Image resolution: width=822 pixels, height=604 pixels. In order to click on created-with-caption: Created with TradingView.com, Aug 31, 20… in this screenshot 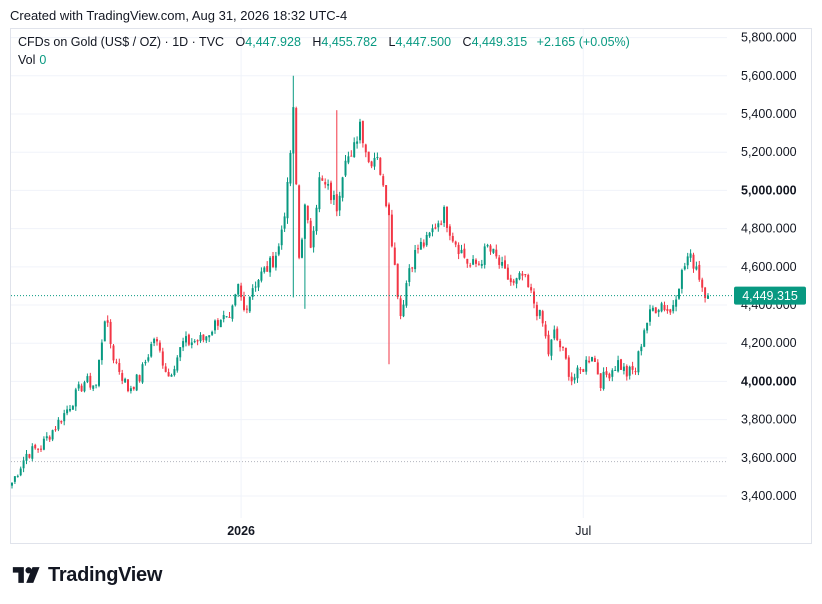, I will do `click(179, 15)`.